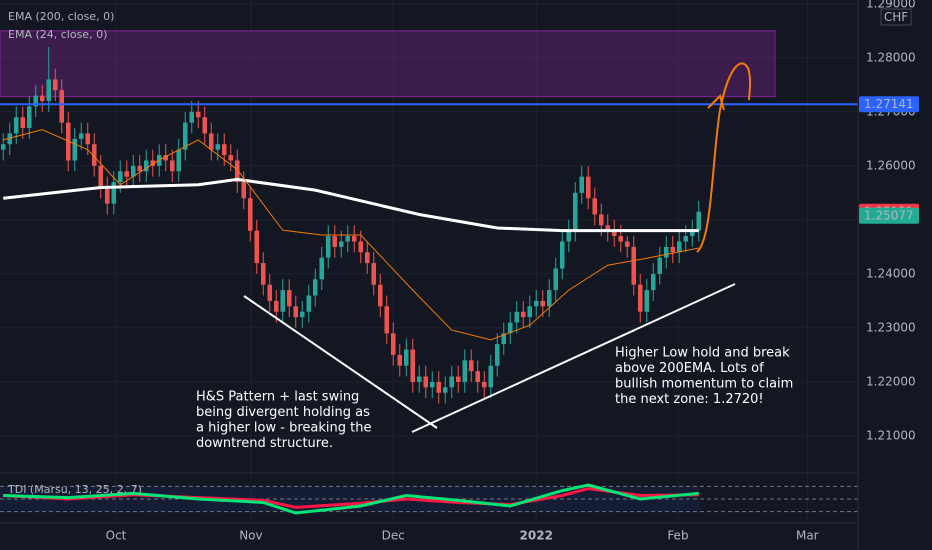  Describe the element at coordinates (891, 273) in the screenshot. I see `y-tick-label: 1.24000` at that location.